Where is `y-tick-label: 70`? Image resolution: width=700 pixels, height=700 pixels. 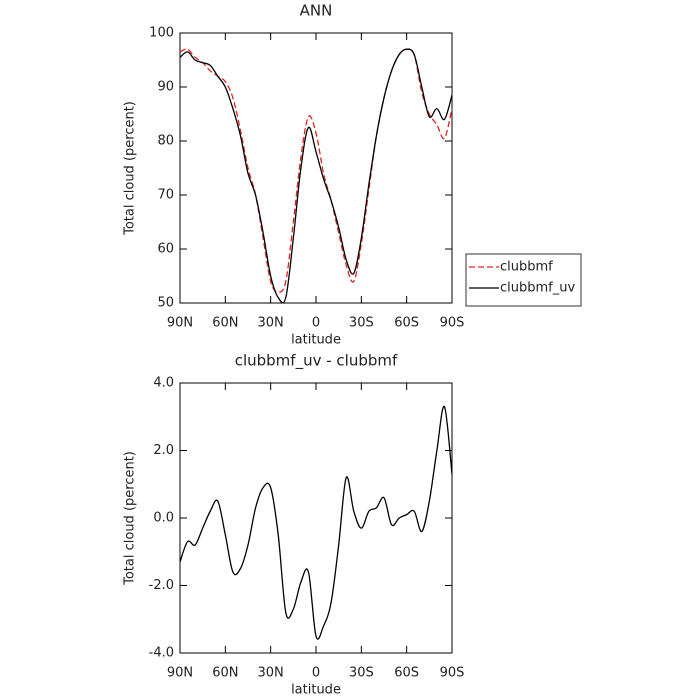 y-tick-label: 70 is located at coordinates (165, 195).